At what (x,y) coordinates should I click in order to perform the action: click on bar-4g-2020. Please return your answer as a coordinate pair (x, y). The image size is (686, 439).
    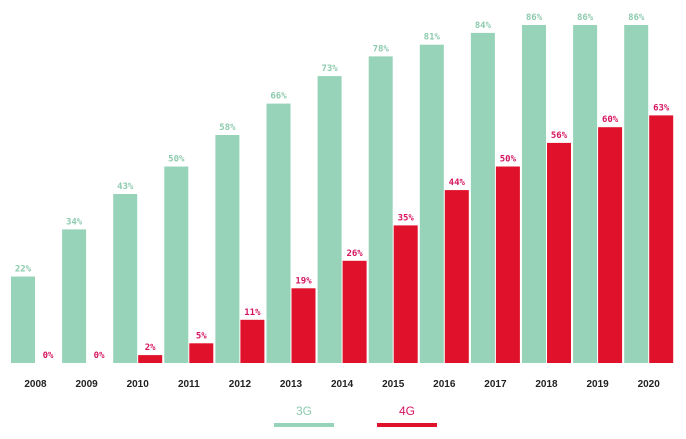
    Looking at the image, I should click on (661, 239).